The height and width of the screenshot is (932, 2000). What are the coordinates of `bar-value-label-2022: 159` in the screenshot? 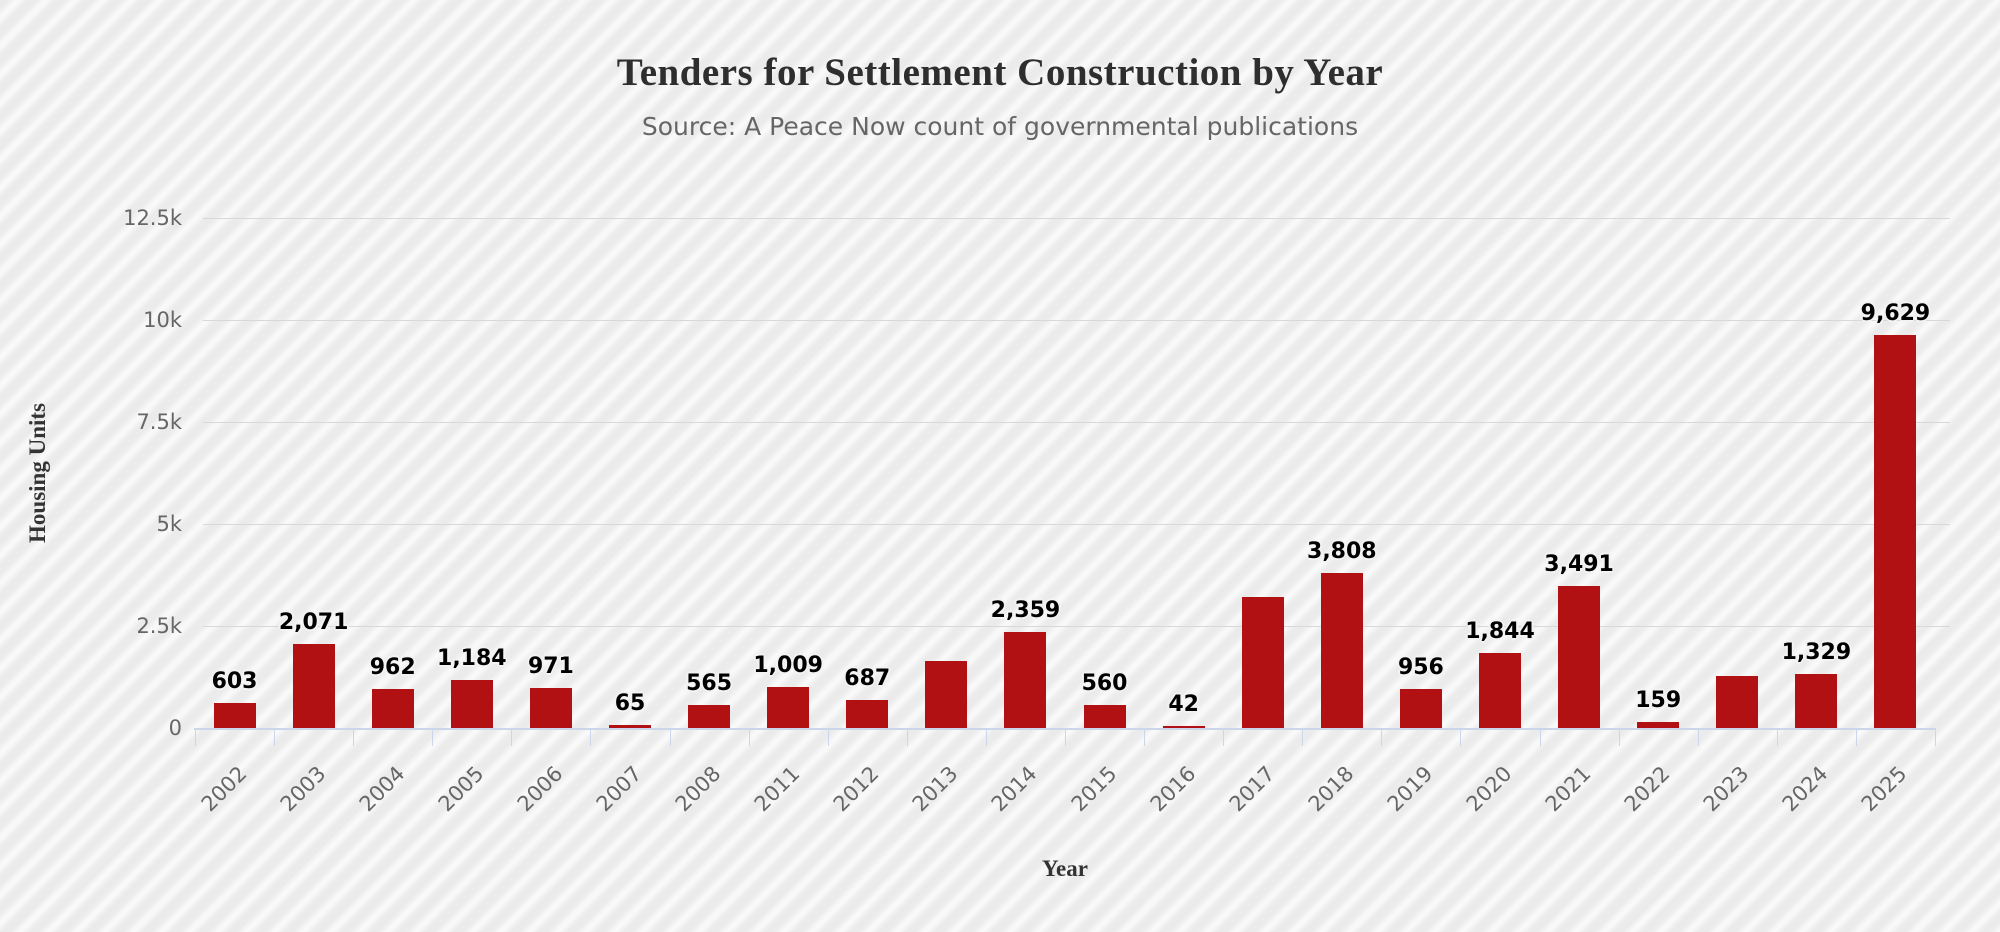 It's located at (1658, 700).